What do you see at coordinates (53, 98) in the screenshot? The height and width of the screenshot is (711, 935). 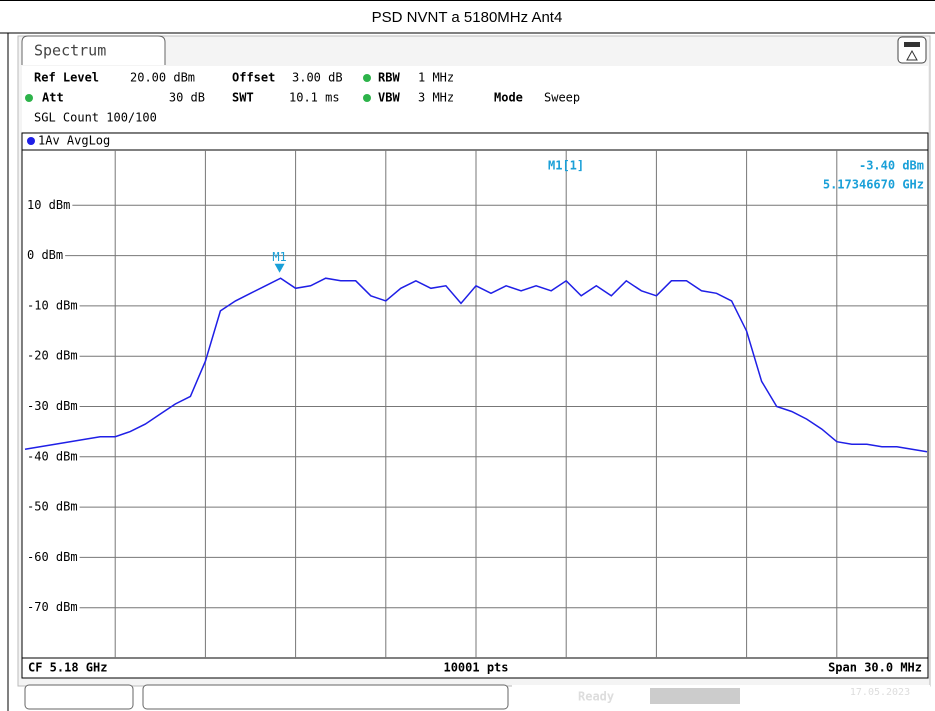 I see `header-label: Att` at bounding box center [53, 98].